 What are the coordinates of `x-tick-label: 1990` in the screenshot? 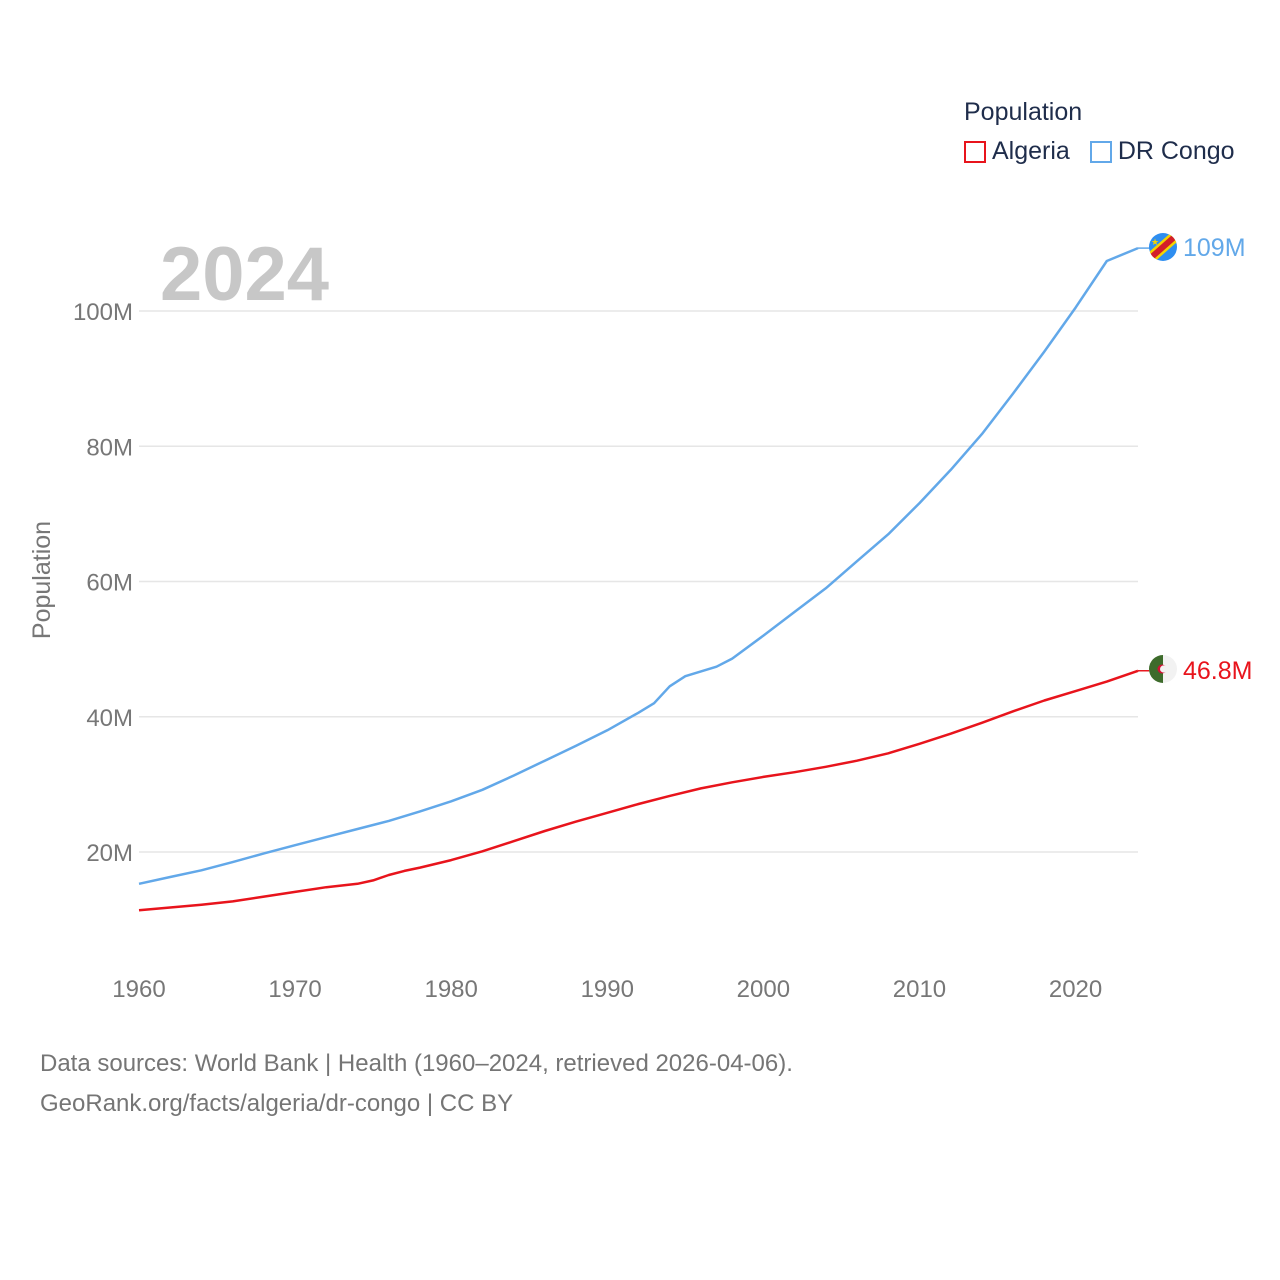 It's located at (607, 989).